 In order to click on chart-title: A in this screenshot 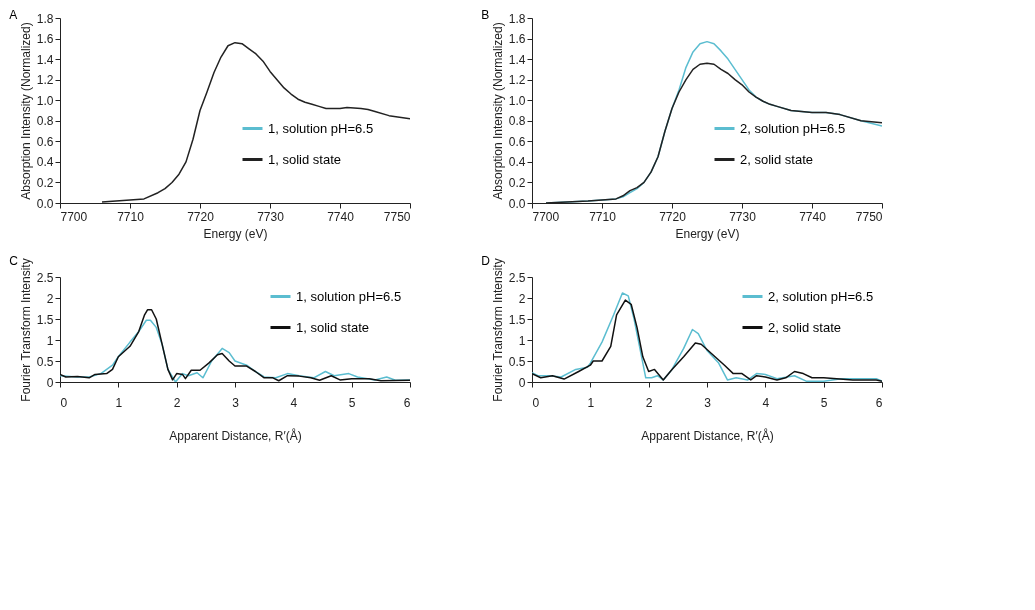, I will do `click(13, 15)`.